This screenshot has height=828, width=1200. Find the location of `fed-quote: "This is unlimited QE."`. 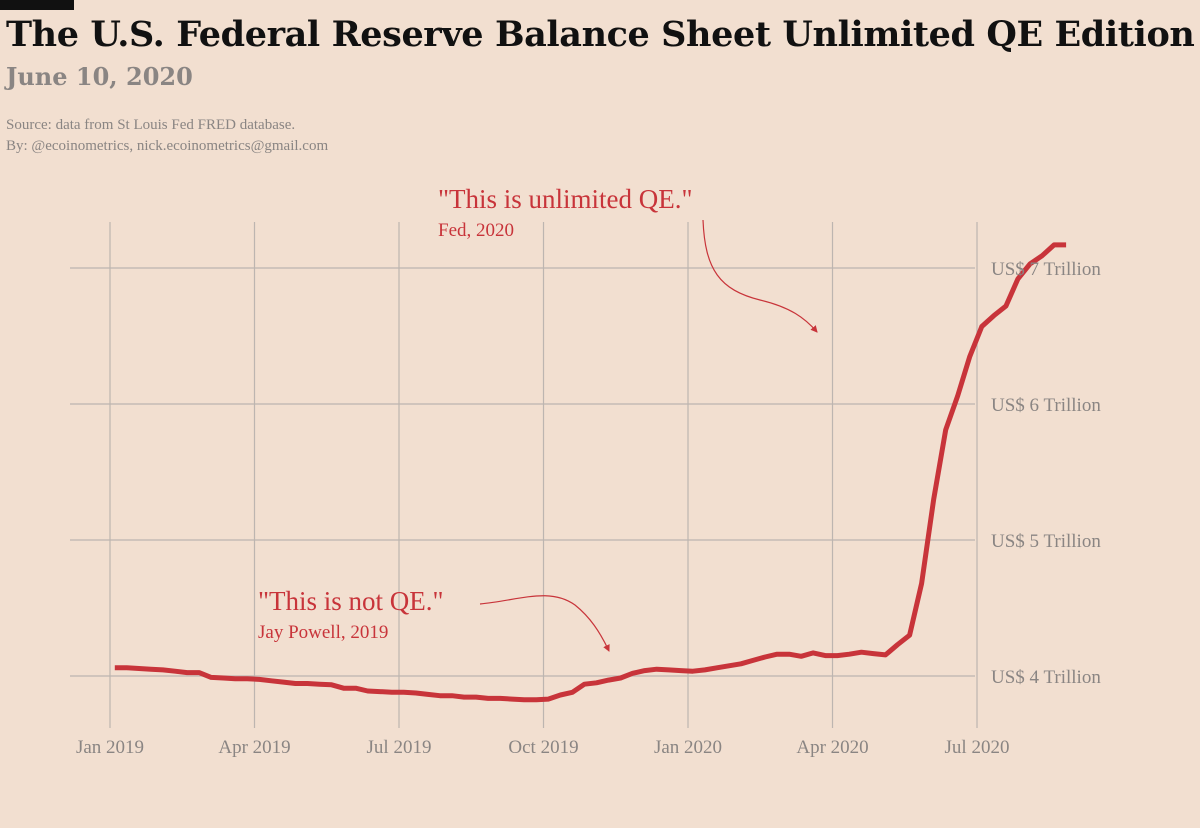

fed-quote: "This is unlimited QE." is located at coordinates (565, 199).